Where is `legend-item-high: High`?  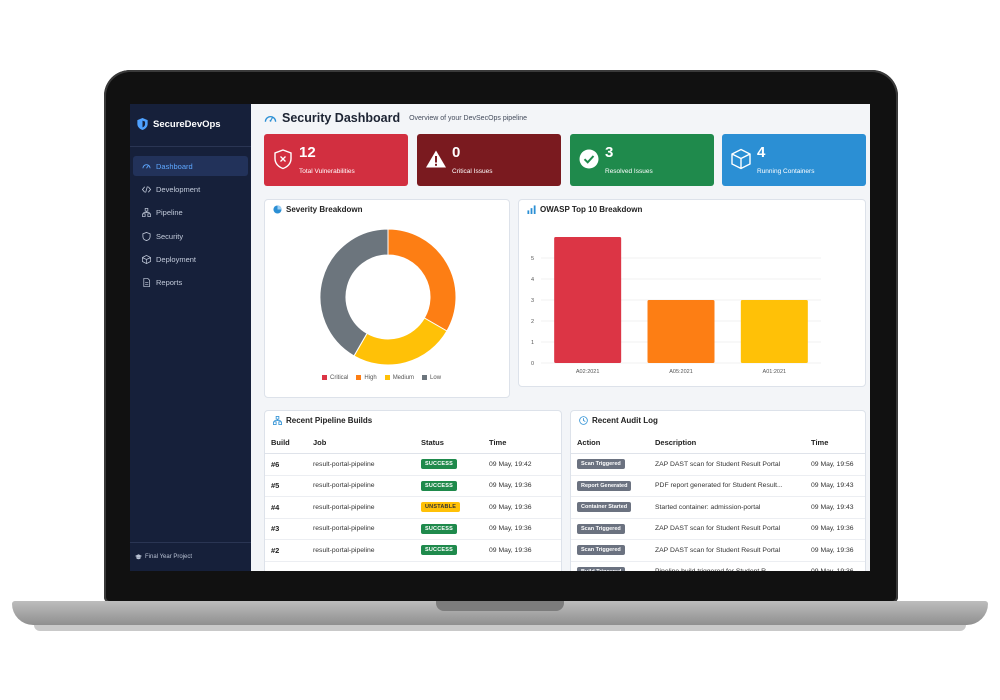
legend-item-high: High is located at coordinates (366, 378).